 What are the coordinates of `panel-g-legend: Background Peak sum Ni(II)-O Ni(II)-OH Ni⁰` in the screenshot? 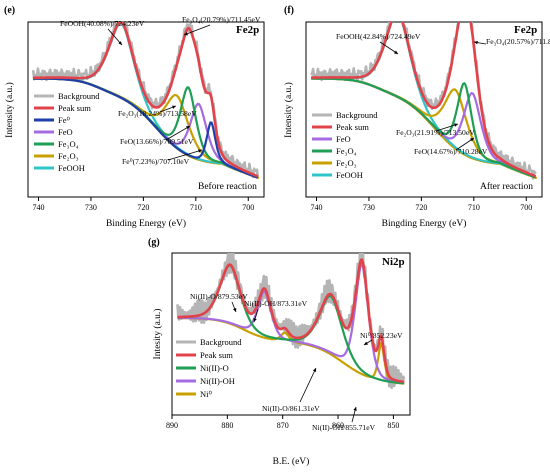 It's located at (209, 368).